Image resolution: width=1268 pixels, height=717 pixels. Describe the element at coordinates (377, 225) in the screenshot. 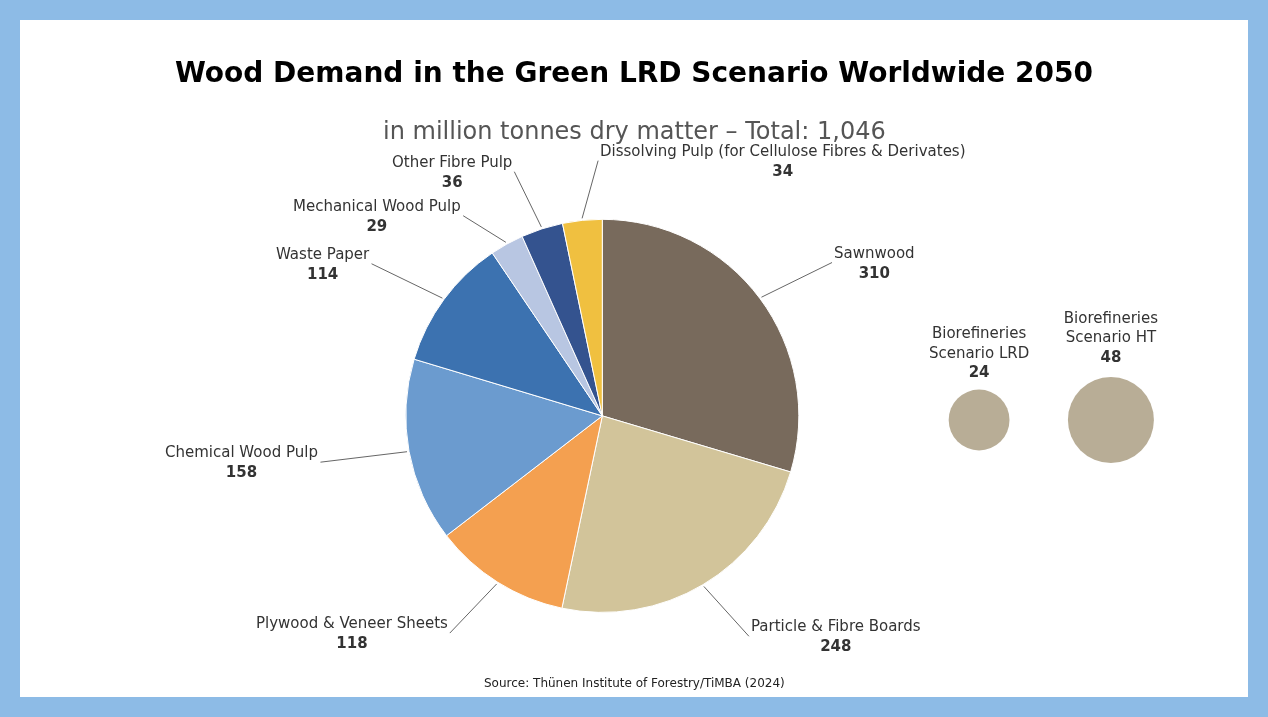

I see `data-label: 29` at that location.